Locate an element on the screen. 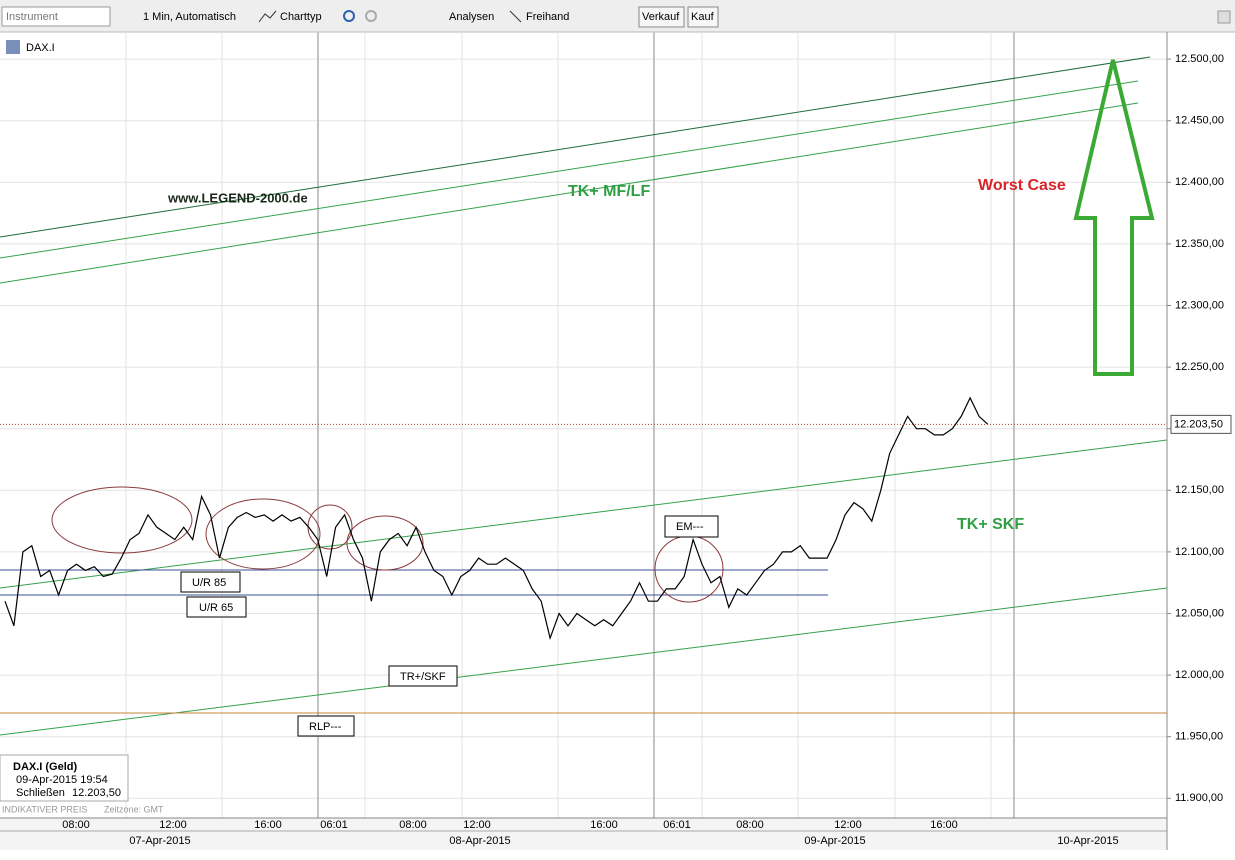 Image resolution: width=1235 pixels, height=860 pixels. annotation: TK+ MF/LF is located at coordinates (609, 191).